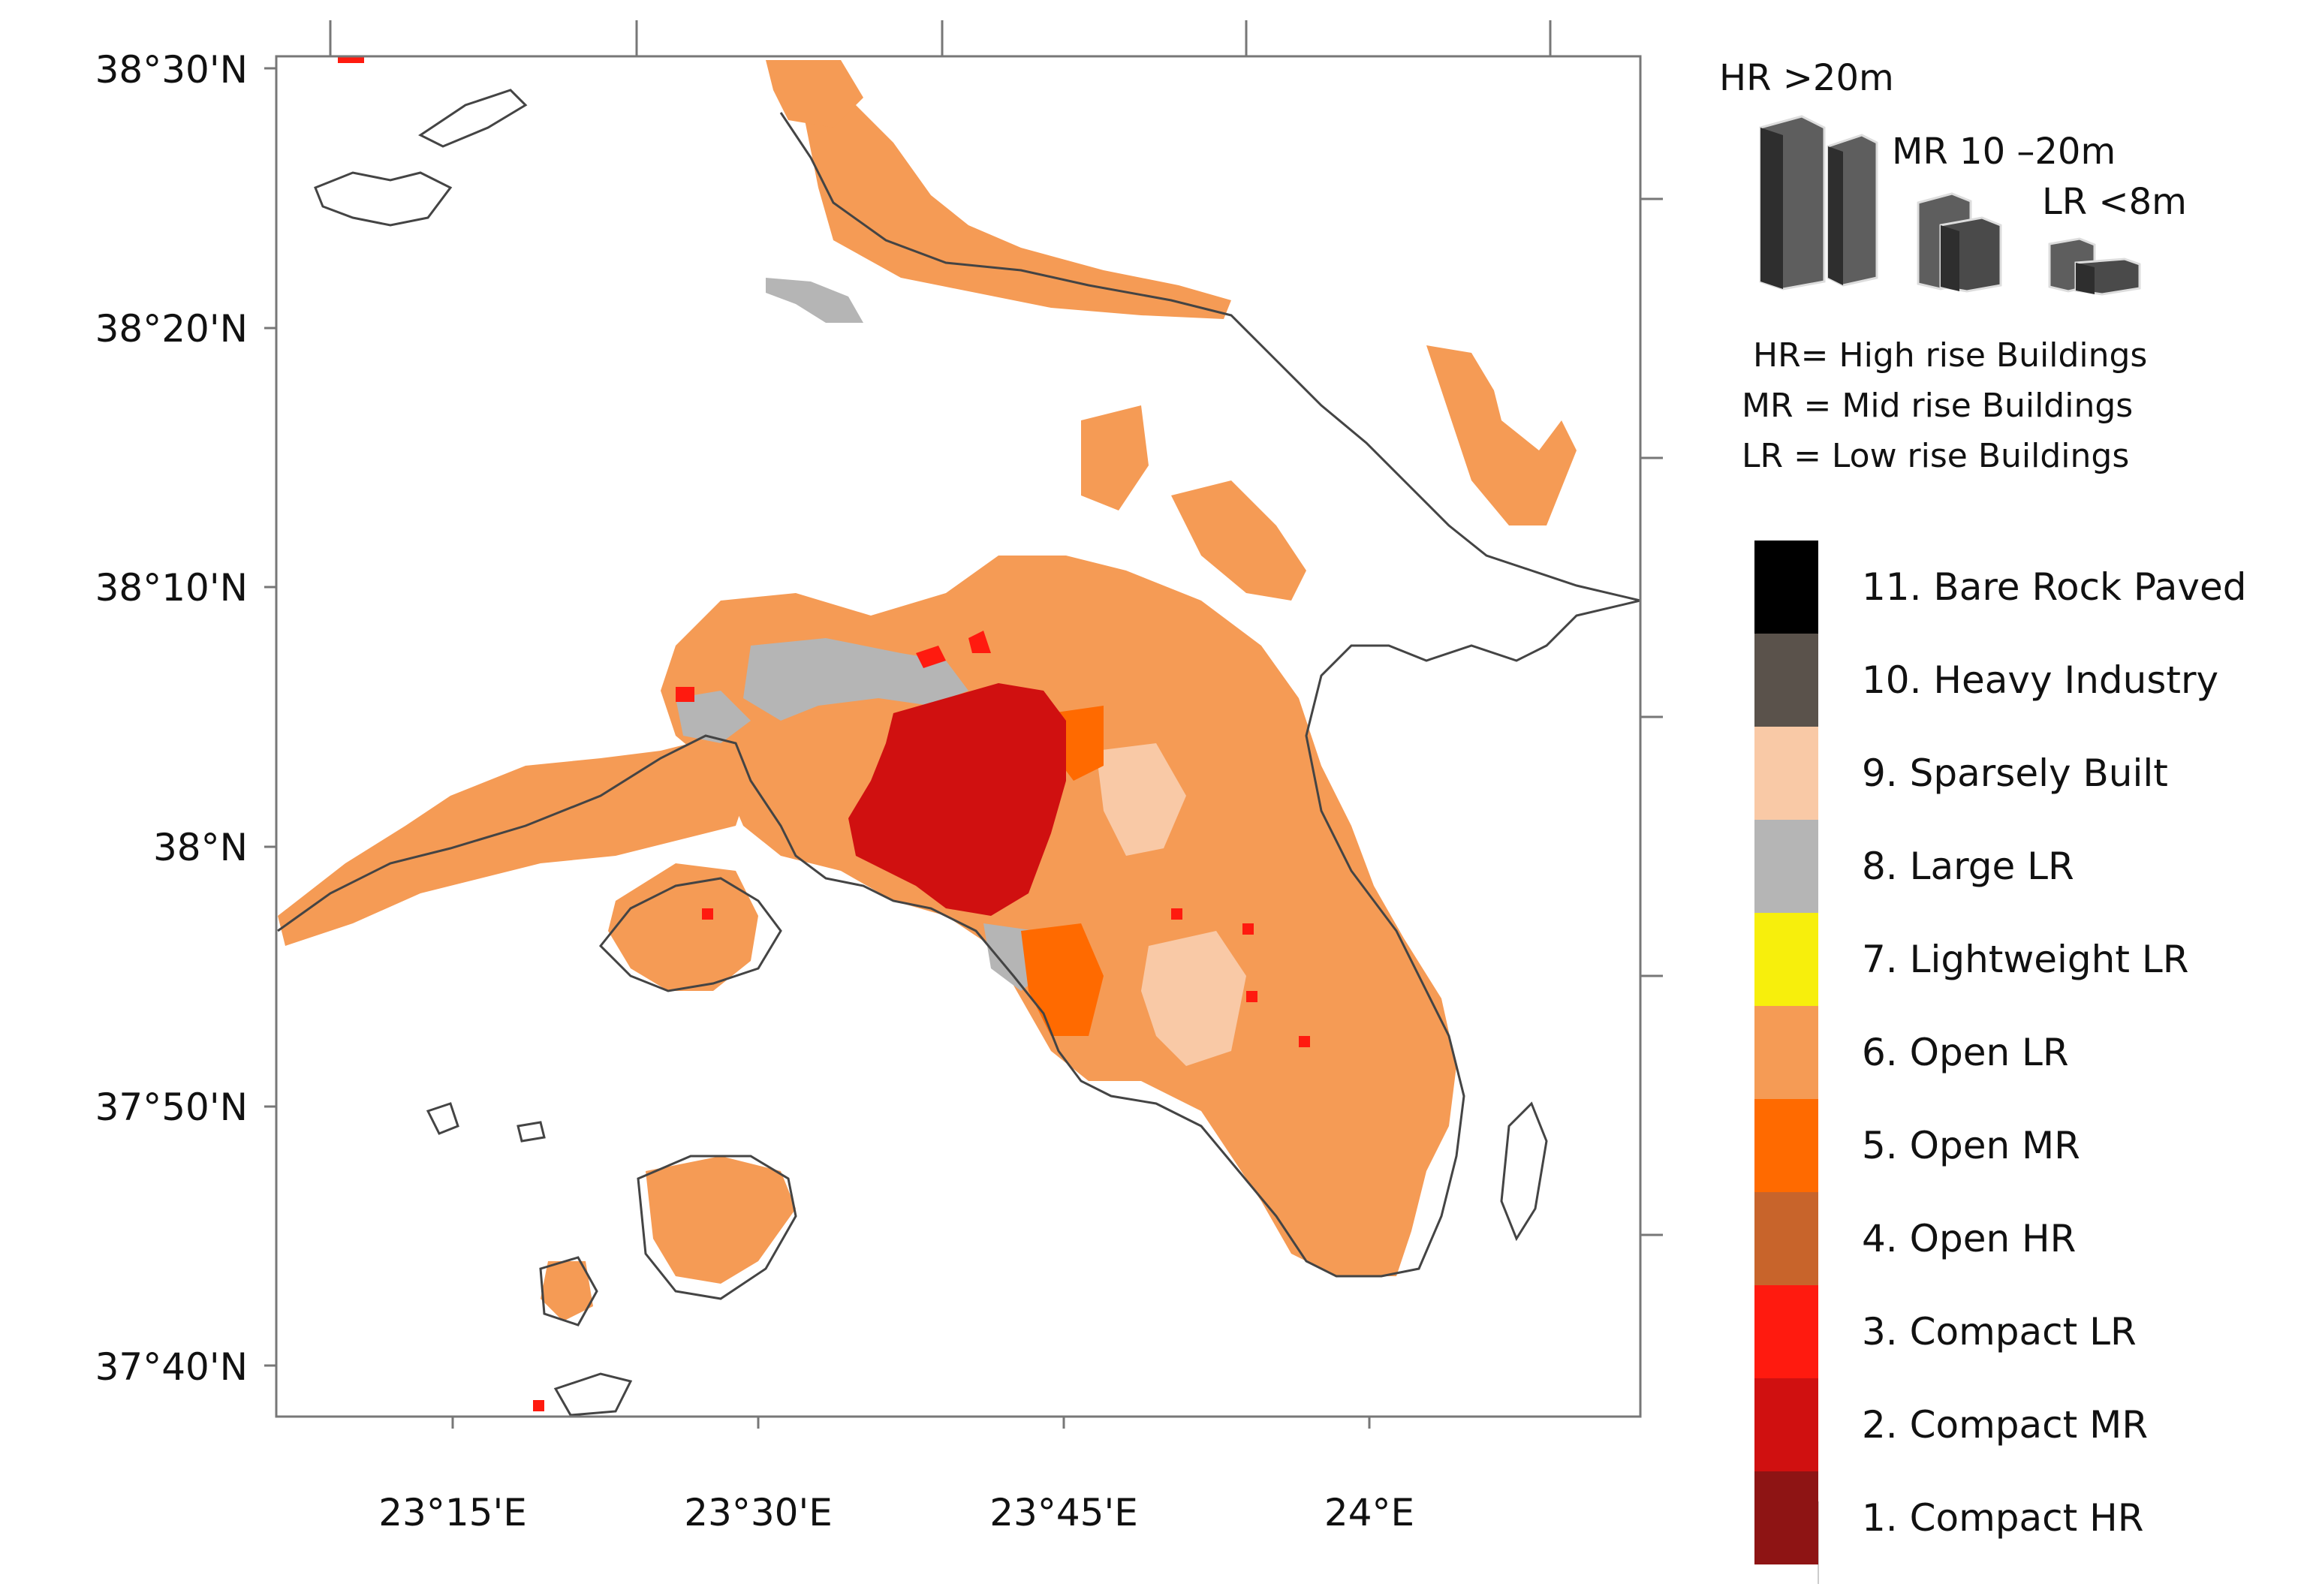 The height and width of the screenshot is (1596, 2304). Describe the element at coordinates (171, 1107) in the screenshot. I see `lat-tick-label: 37°50'N` at that location.